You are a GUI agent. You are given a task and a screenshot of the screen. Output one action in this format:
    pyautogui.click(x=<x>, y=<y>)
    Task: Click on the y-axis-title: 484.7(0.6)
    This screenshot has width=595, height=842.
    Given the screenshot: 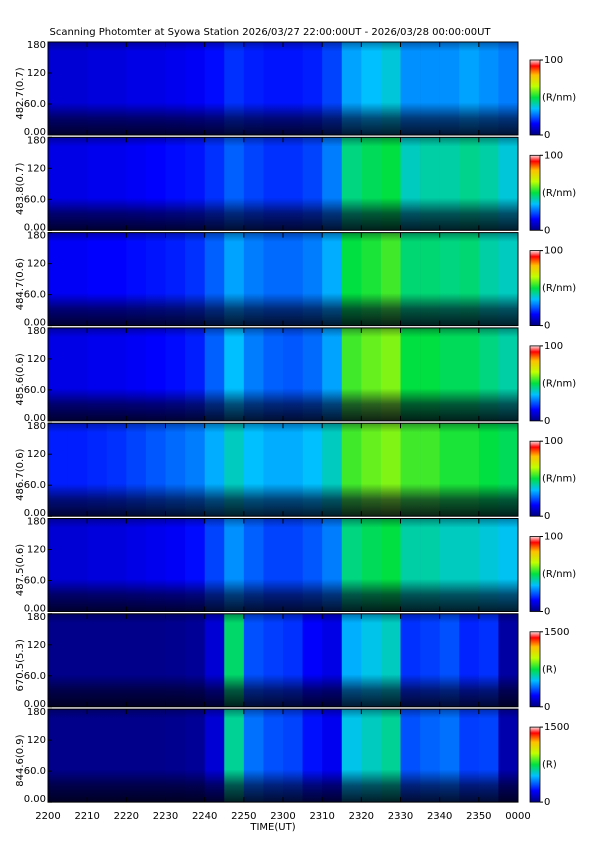 What is the action you would take?
    pyautogui.click(x=20, y=284)
    